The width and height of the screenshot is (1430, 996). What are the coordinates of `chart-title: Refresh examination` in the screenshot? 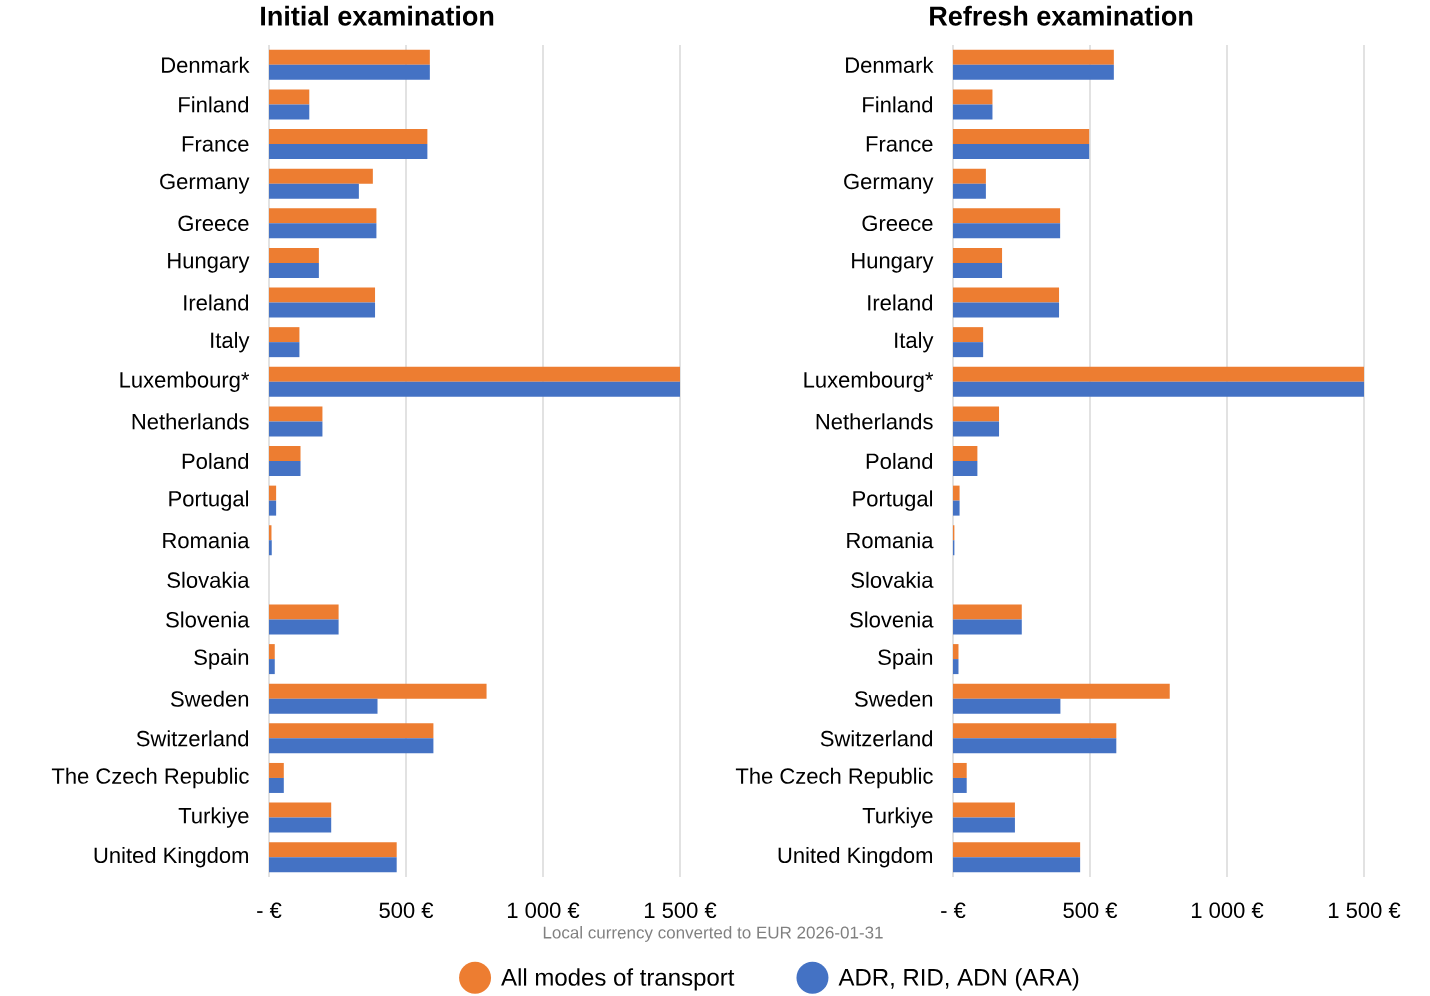 It's located at (1061, 15).